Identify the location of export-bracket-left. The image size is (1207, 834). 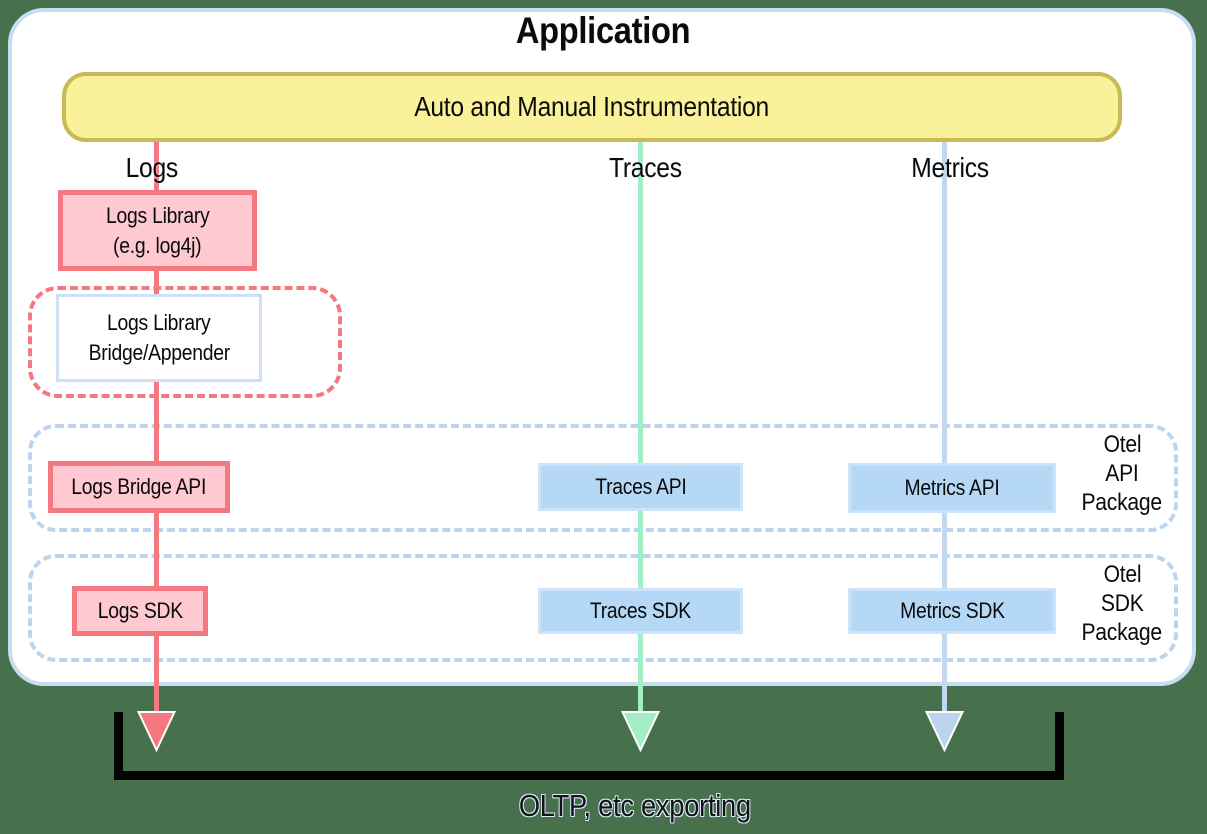
(118, 746).